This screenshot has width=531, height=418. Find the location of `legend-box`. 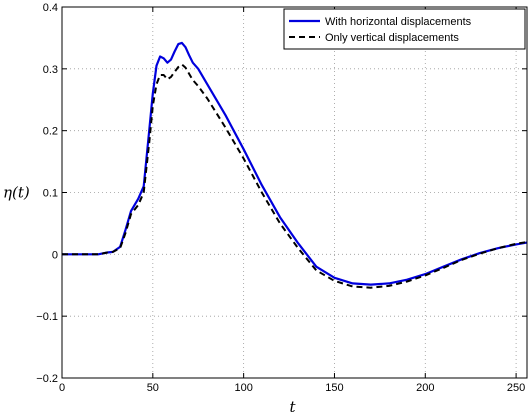

legend-box is located at coordinates (404, 29).